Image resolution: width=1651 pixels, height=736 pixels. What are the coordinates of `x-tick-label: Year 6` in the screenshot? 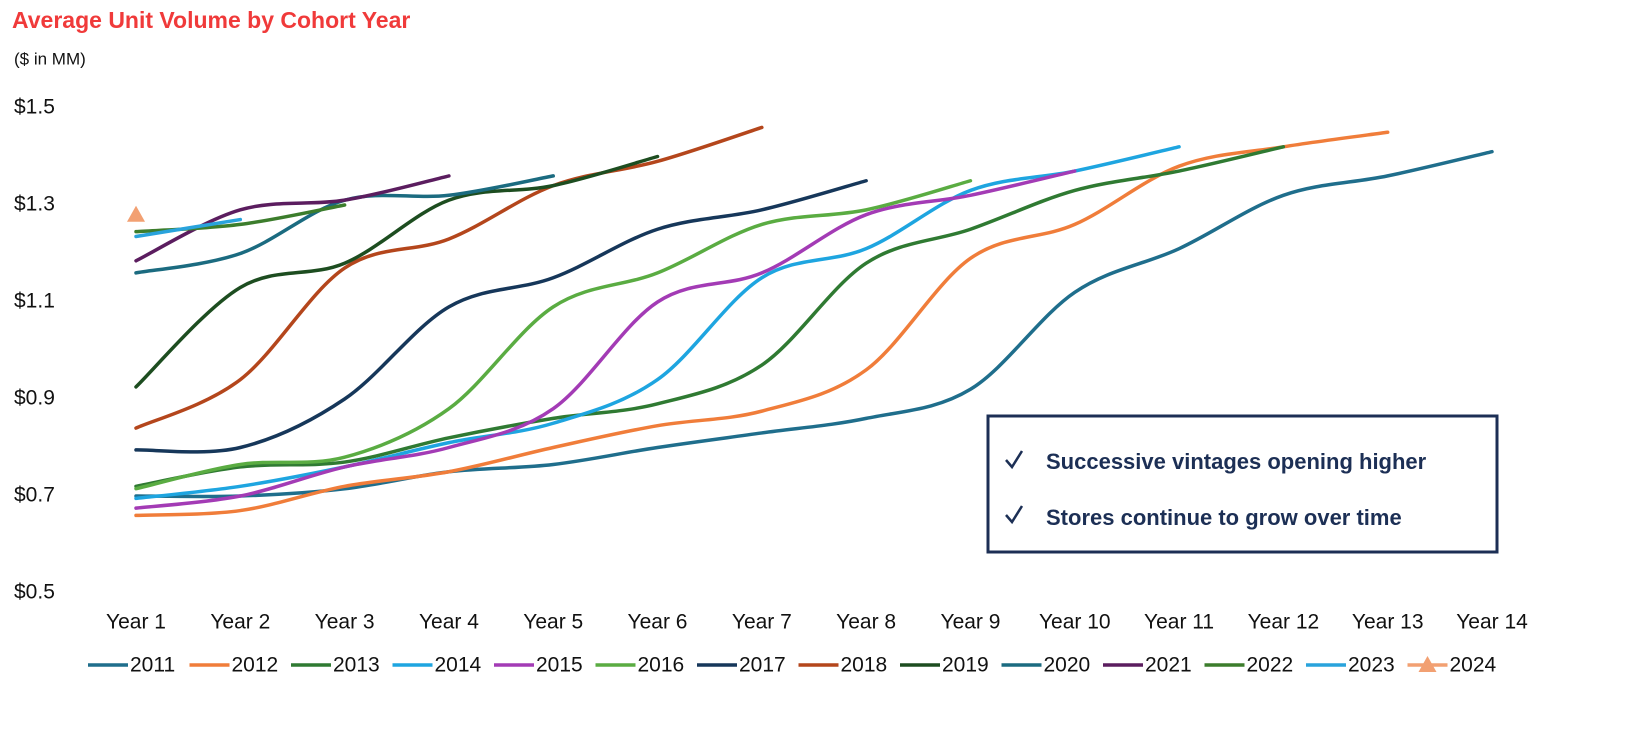 It's located at (658, 622).